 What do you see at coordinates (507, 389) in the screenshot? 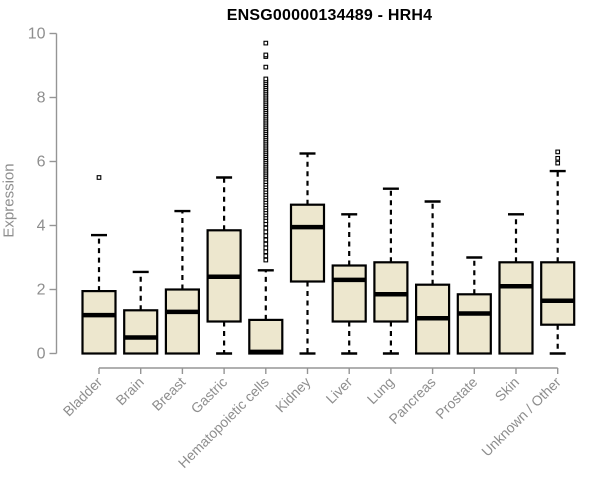
I see `x-tick-label: Skin` at bounding box center [507, 389].